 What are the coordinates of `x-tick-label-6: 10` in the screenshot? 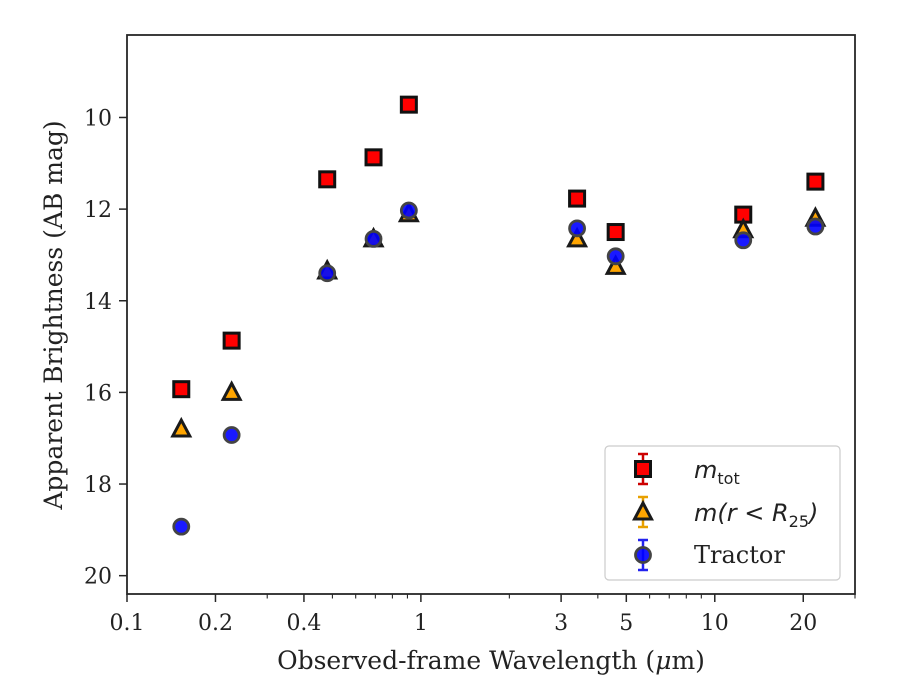 It's located at (715, 623).